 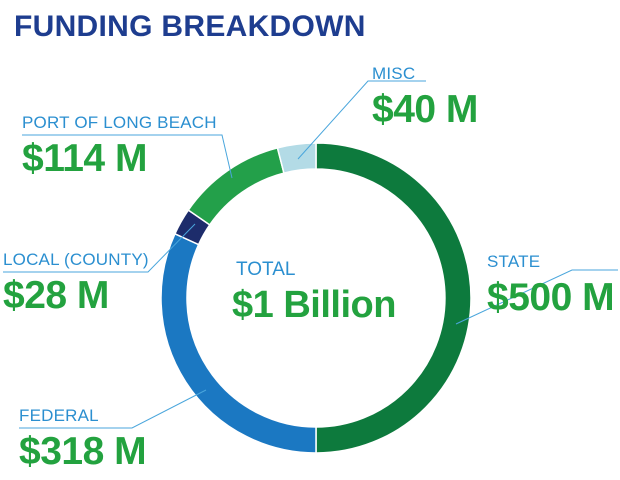 I want to click on value-misc: $40 M, so click(x=425, y=109).